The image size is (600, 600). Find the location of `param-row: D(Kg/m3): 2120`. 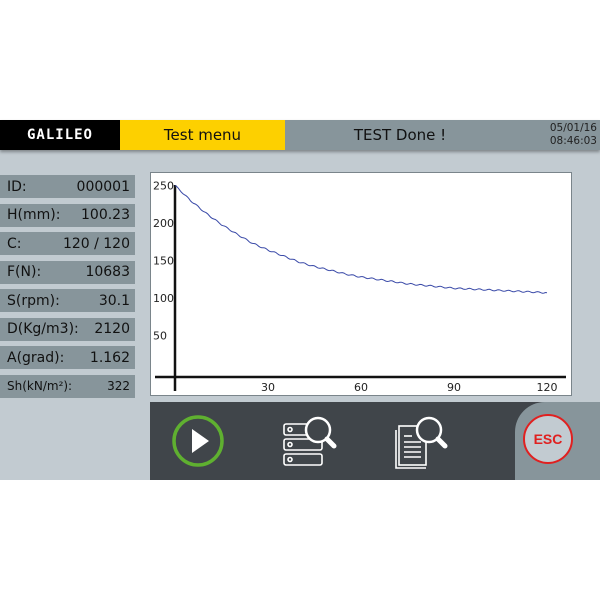

param-row: D(Kg/m3): 2120 is located at coordinates (67, 329).